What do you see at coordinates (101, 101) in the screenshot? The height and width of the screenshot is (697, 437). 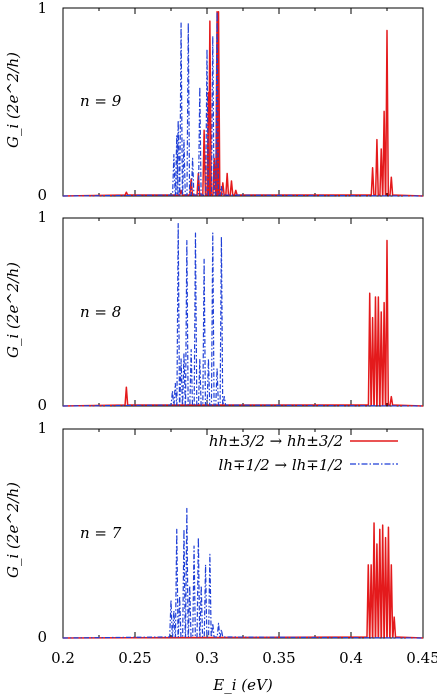 I see `panel-annotation: n = 9` at bounding box center [101, 101].